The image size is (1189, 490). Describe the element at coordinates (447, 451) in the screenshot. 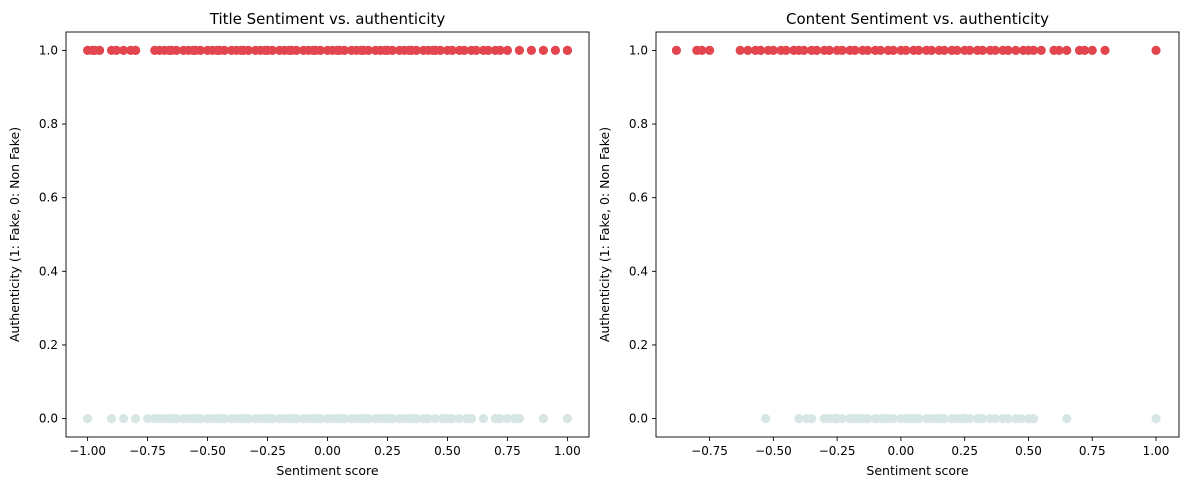

I see `x-tick-label: 0.50` at that location.